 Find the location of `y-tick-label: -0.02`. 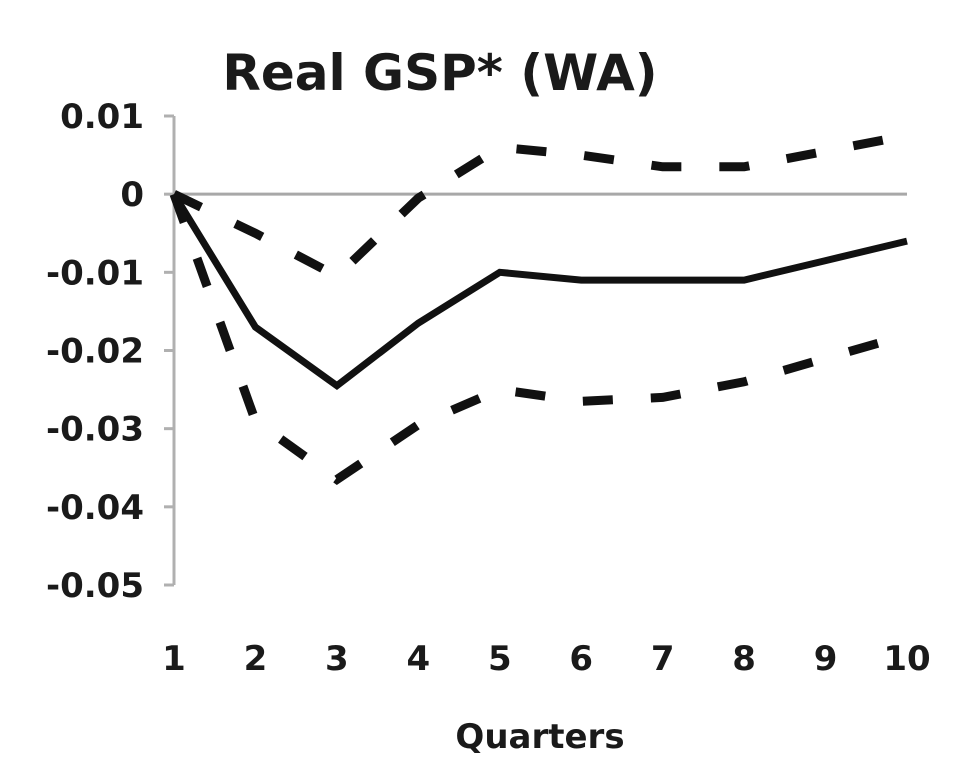

y-tick-label: -0.02 is located at coordinates (95, 352).